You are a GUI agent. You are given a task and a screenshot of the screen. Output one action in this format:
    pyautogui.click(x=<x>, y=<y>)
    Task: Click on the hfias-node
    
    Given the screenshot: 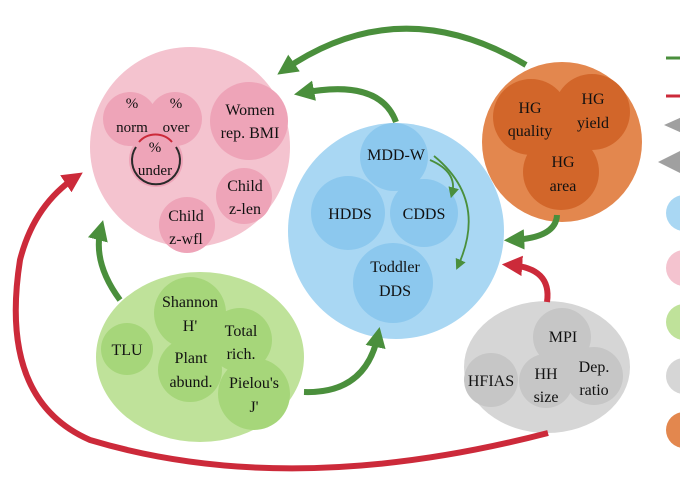 What is the action you would take?
    pyautogui.click(x=491, y=380)
    